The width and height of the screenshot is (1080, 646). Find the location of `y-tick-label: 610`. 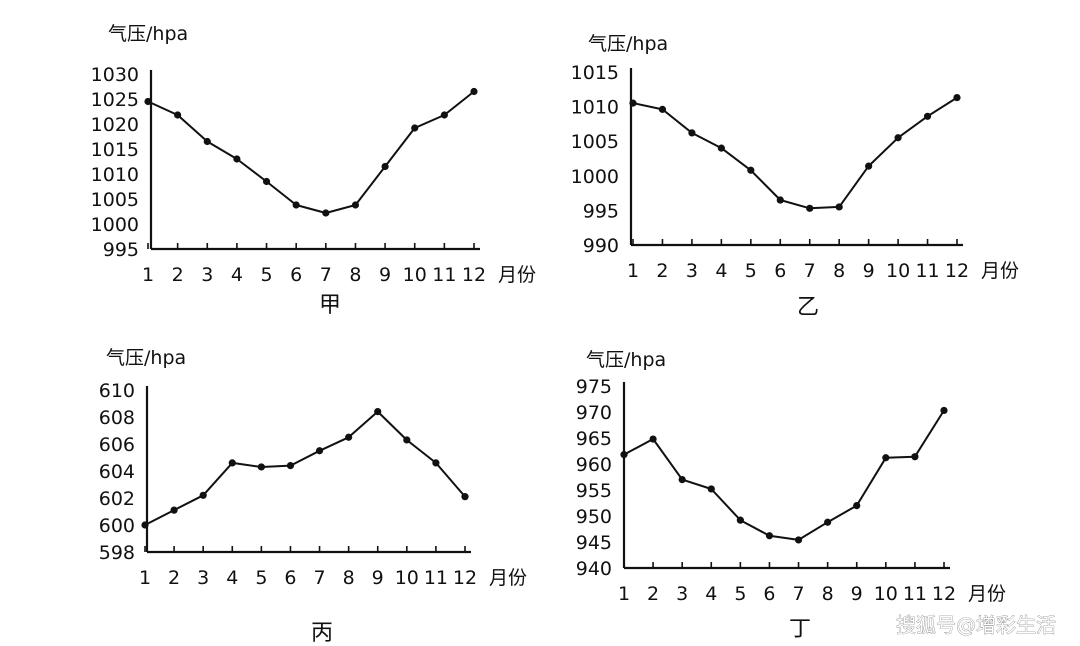

y-tick-label: 610 is located at coordinates (117, 391).